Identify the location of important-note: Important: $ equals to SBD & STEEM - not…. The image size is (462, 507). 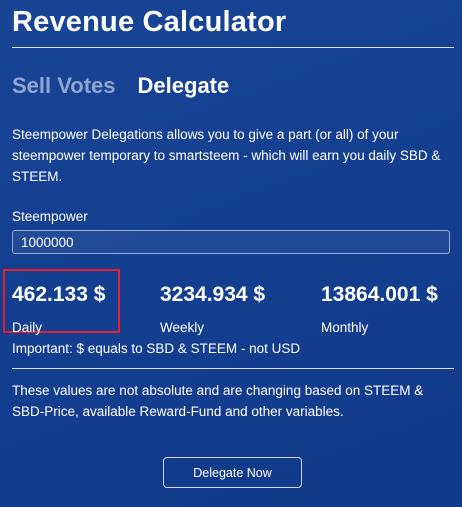
(156, 348).